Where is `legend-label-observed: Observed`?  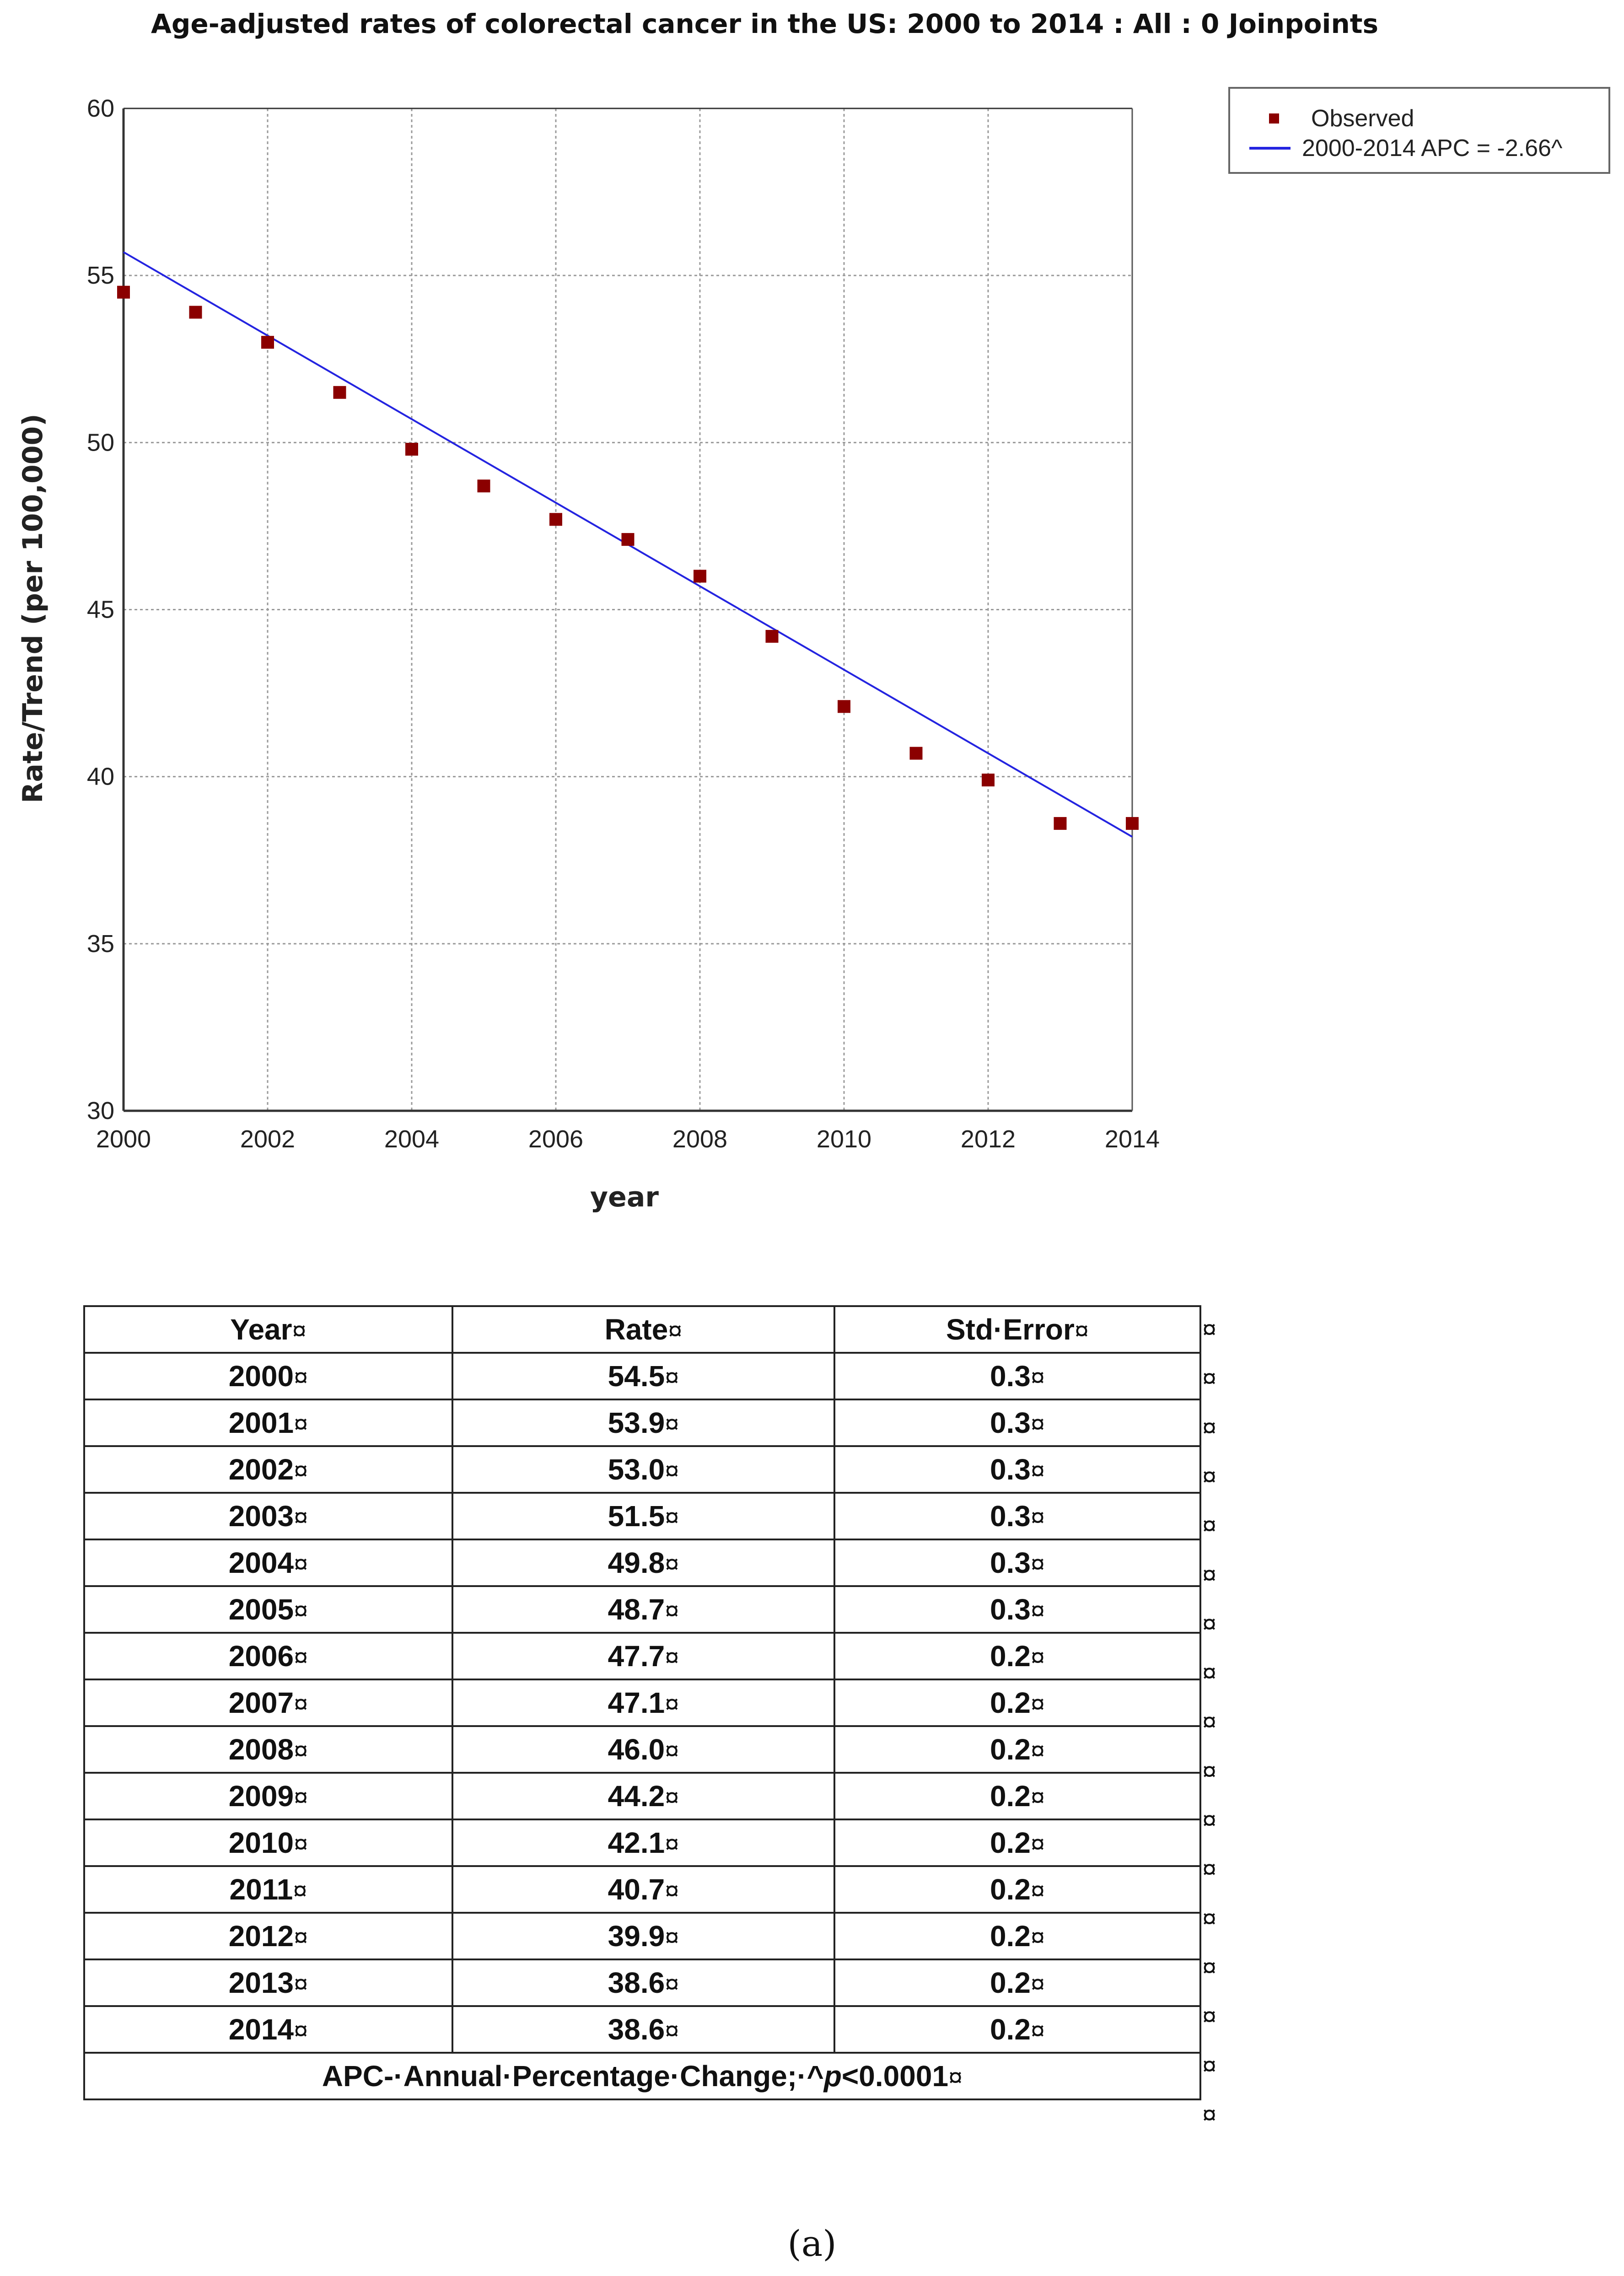
legend-label-observed: Observed is located at coordinates (1362, 118).